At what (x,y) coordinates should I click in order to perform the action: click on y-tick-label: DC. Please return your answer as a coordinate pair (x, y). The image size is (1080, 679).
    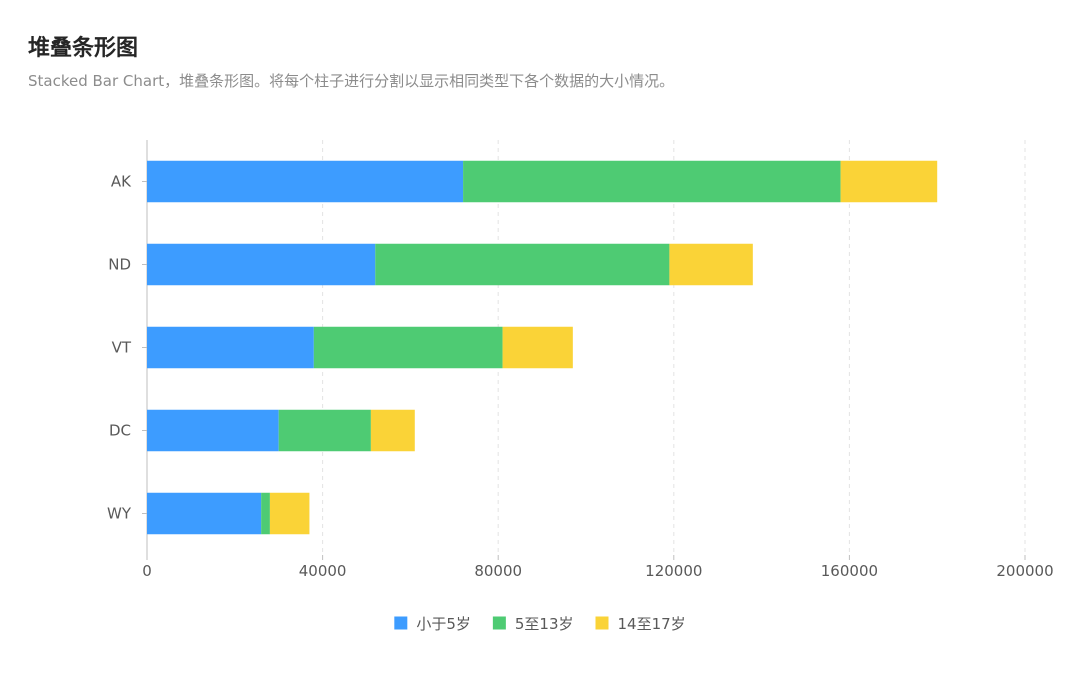
    Looking at the image, I should click on (120, 431).